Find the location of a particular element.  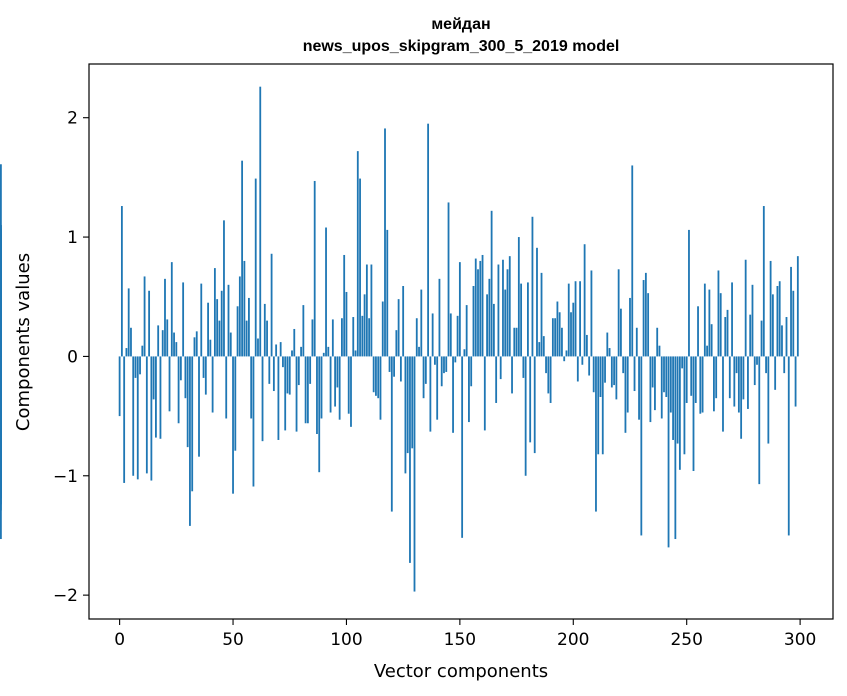

x-axis-ticks: 0 50 100 150 200 250 300 is located at coordinates (465, 634).